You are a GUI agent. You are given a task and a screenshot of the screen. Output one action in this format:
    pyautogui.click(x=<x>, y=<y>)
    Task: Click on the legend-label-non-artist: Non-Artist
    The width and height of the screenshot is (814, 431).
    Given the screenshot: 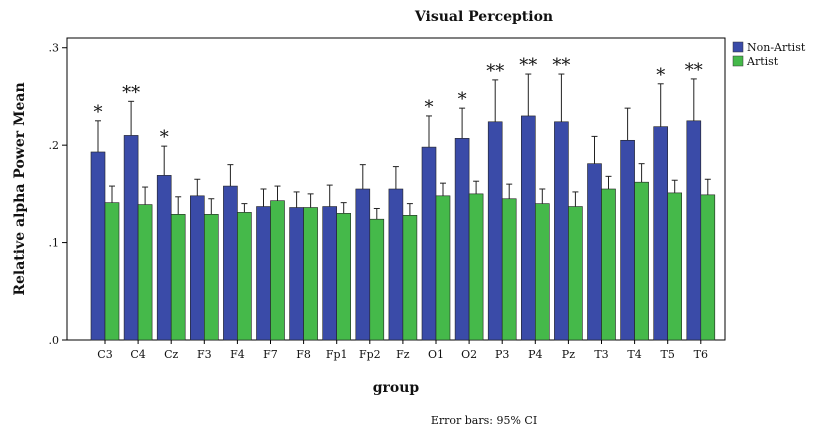 What is the action you would take?
    pyautogui.click(x=776, y=47)
    